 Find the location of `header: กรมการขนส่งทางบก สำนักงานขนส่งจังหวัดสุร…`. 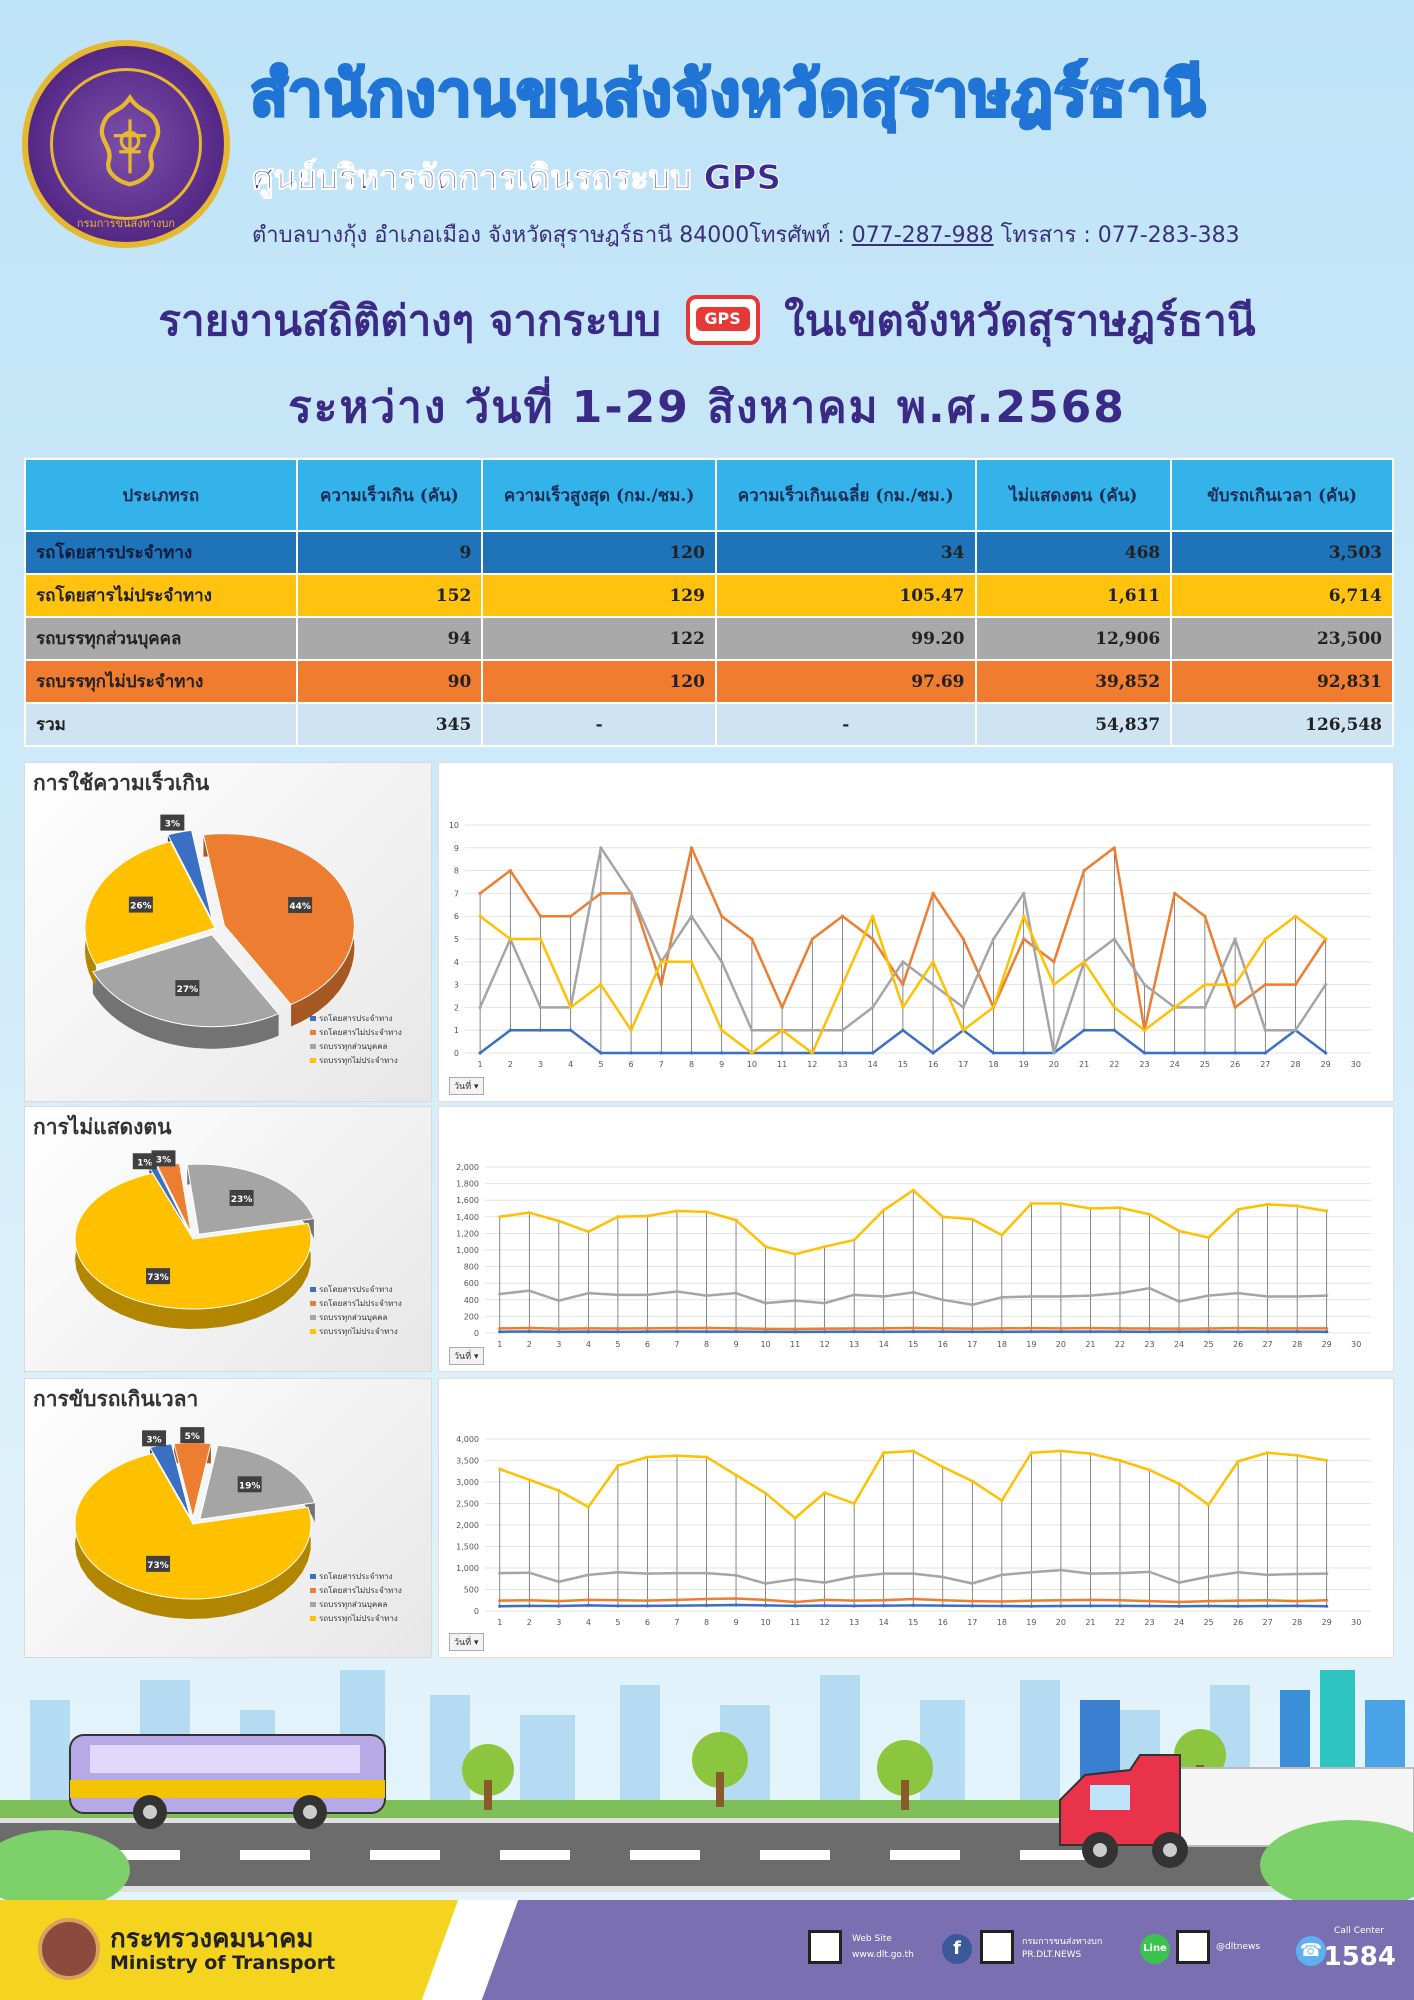

header: กรมการขนส่งทางบก สำนักงานขนส่งจังหวัดสุร… is located at coordinates (707, 125).